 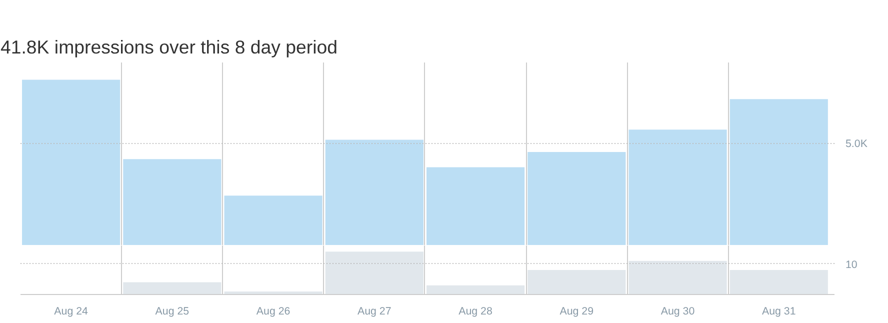 What do you see at coordinates (779, 312) in the screenshot?
I see `x-tick-label: Aug 31` at bounding box center [779, 312].